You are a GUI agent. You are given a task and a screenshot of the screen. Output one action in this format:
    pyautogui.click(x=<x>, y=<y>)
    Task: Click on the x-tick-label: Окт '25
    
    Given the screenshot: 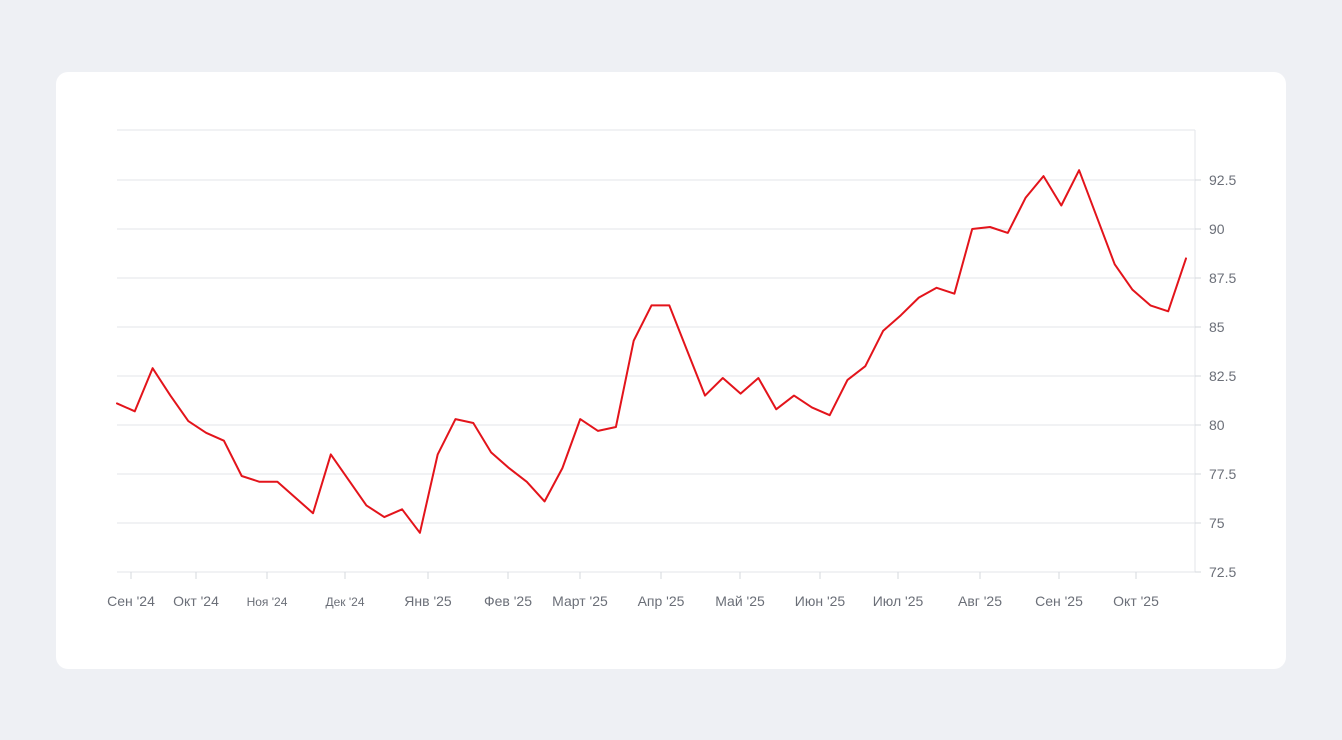 What is the action you would take?
    pyautogui.click(x=1136, y=601)
    